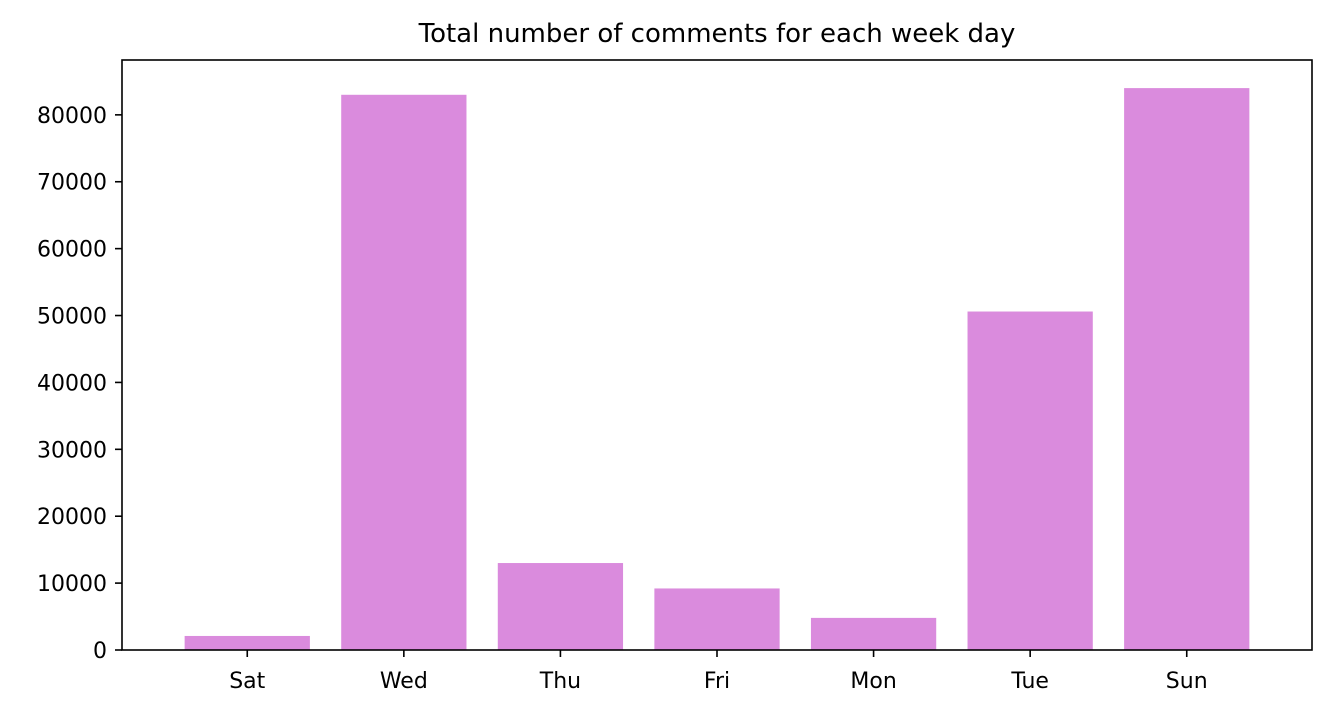 The image size is (1331, 714). Describe the element at coordinates (717, 681) in the screenshot. I see `x-tick-label: Fri` at that location.